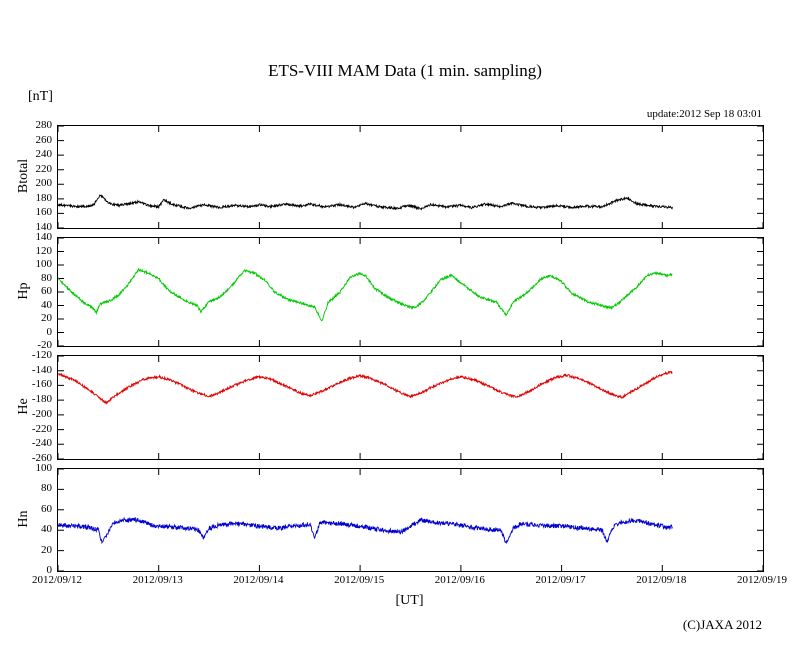 The image size is (810, 655). Describe the element at coordinates (661, 580) in the screenshot. I see `xtick-label: 2012/09/18` at that location.